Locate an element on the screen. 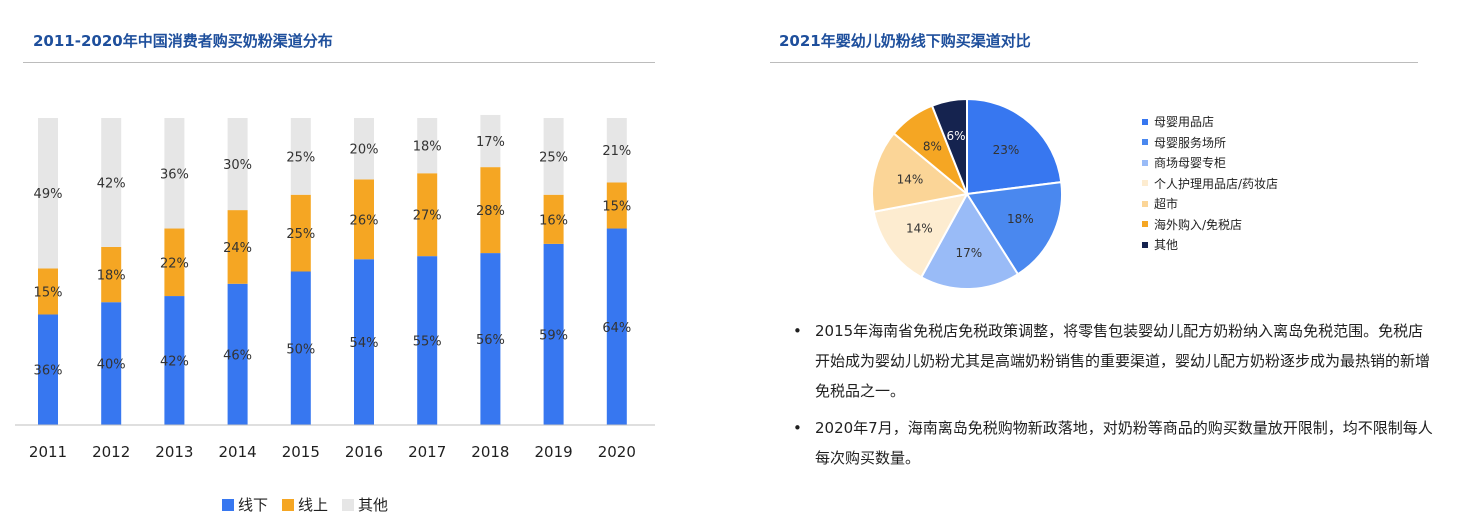 The width and height of the screenshot is (1460, 532). data-label: 28% is located at coordinates (490, 211).